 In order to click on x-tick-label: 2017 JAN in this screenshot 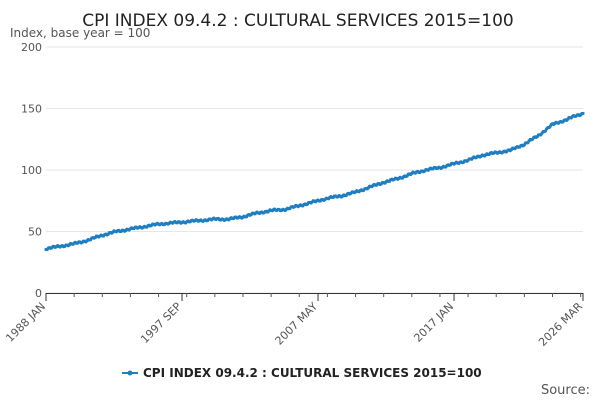, I will do `click(433, 322)`.